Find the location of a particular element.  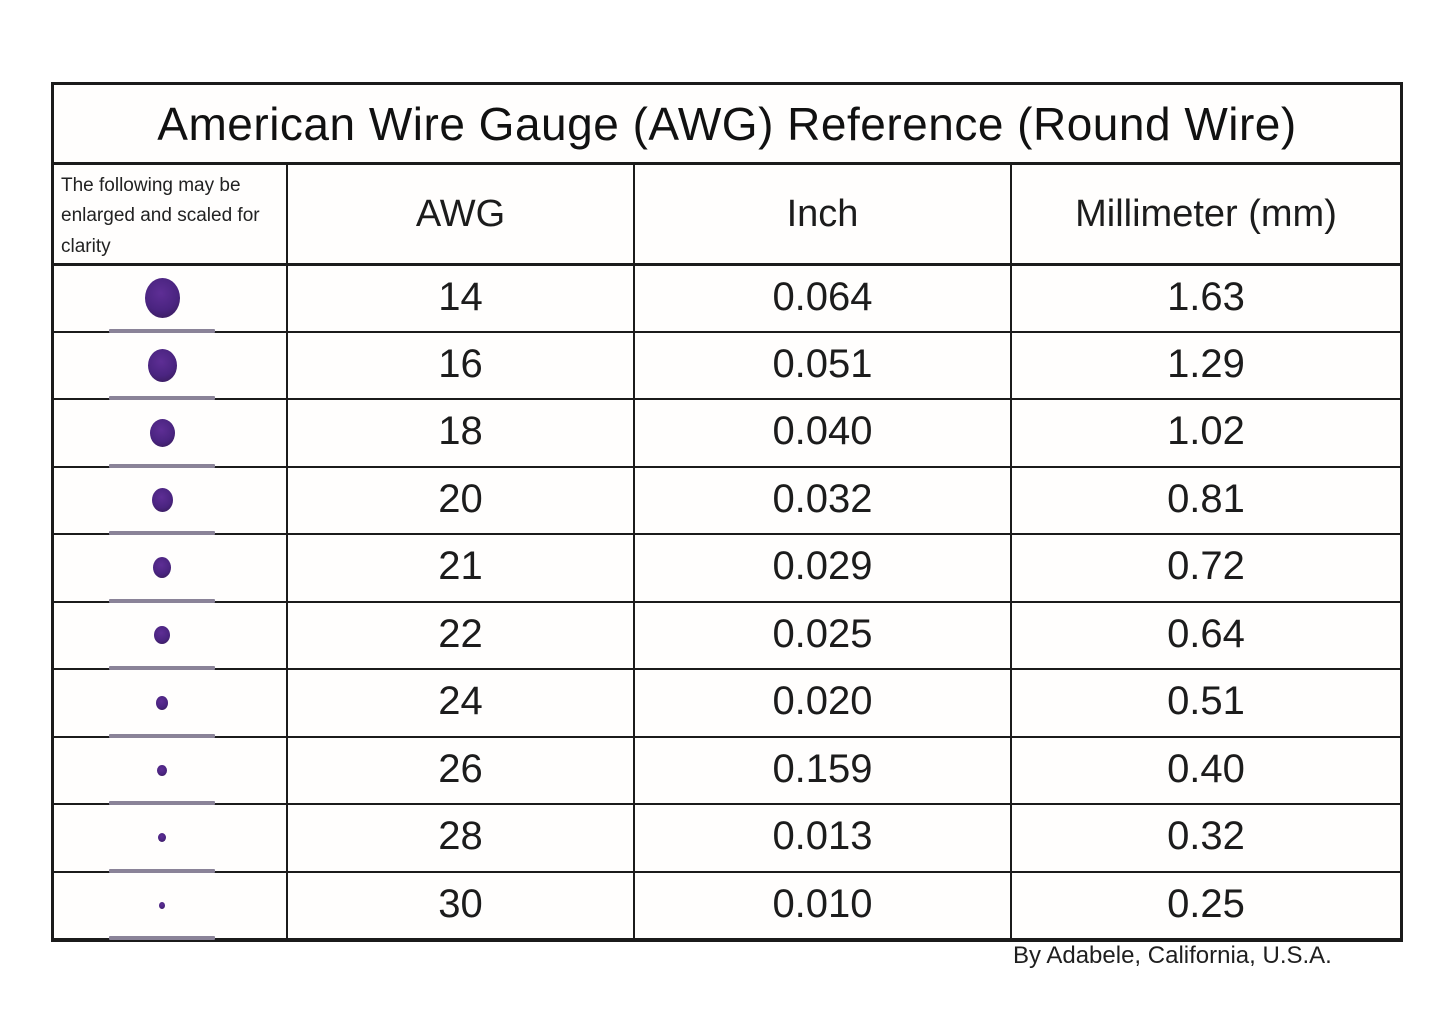

inch-value: 0.040 is located at coordinates (821, 432).